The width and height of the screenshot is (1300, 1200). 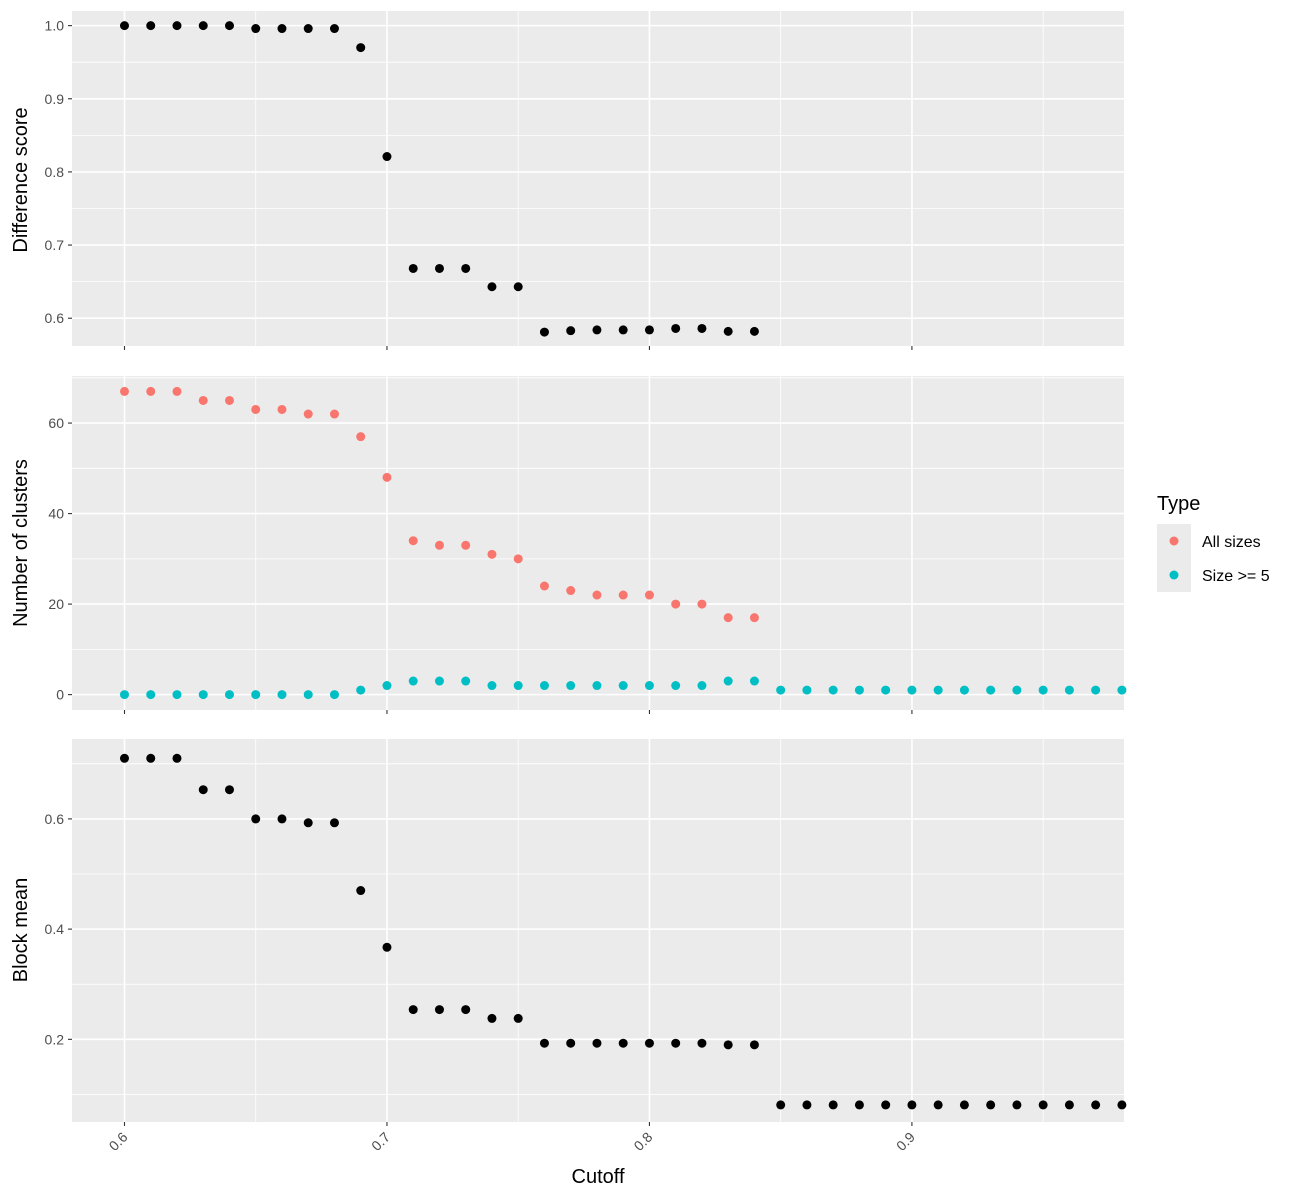 I want to click on y-axis-title-block-mean: Block mean, so click(x=21, y=930).